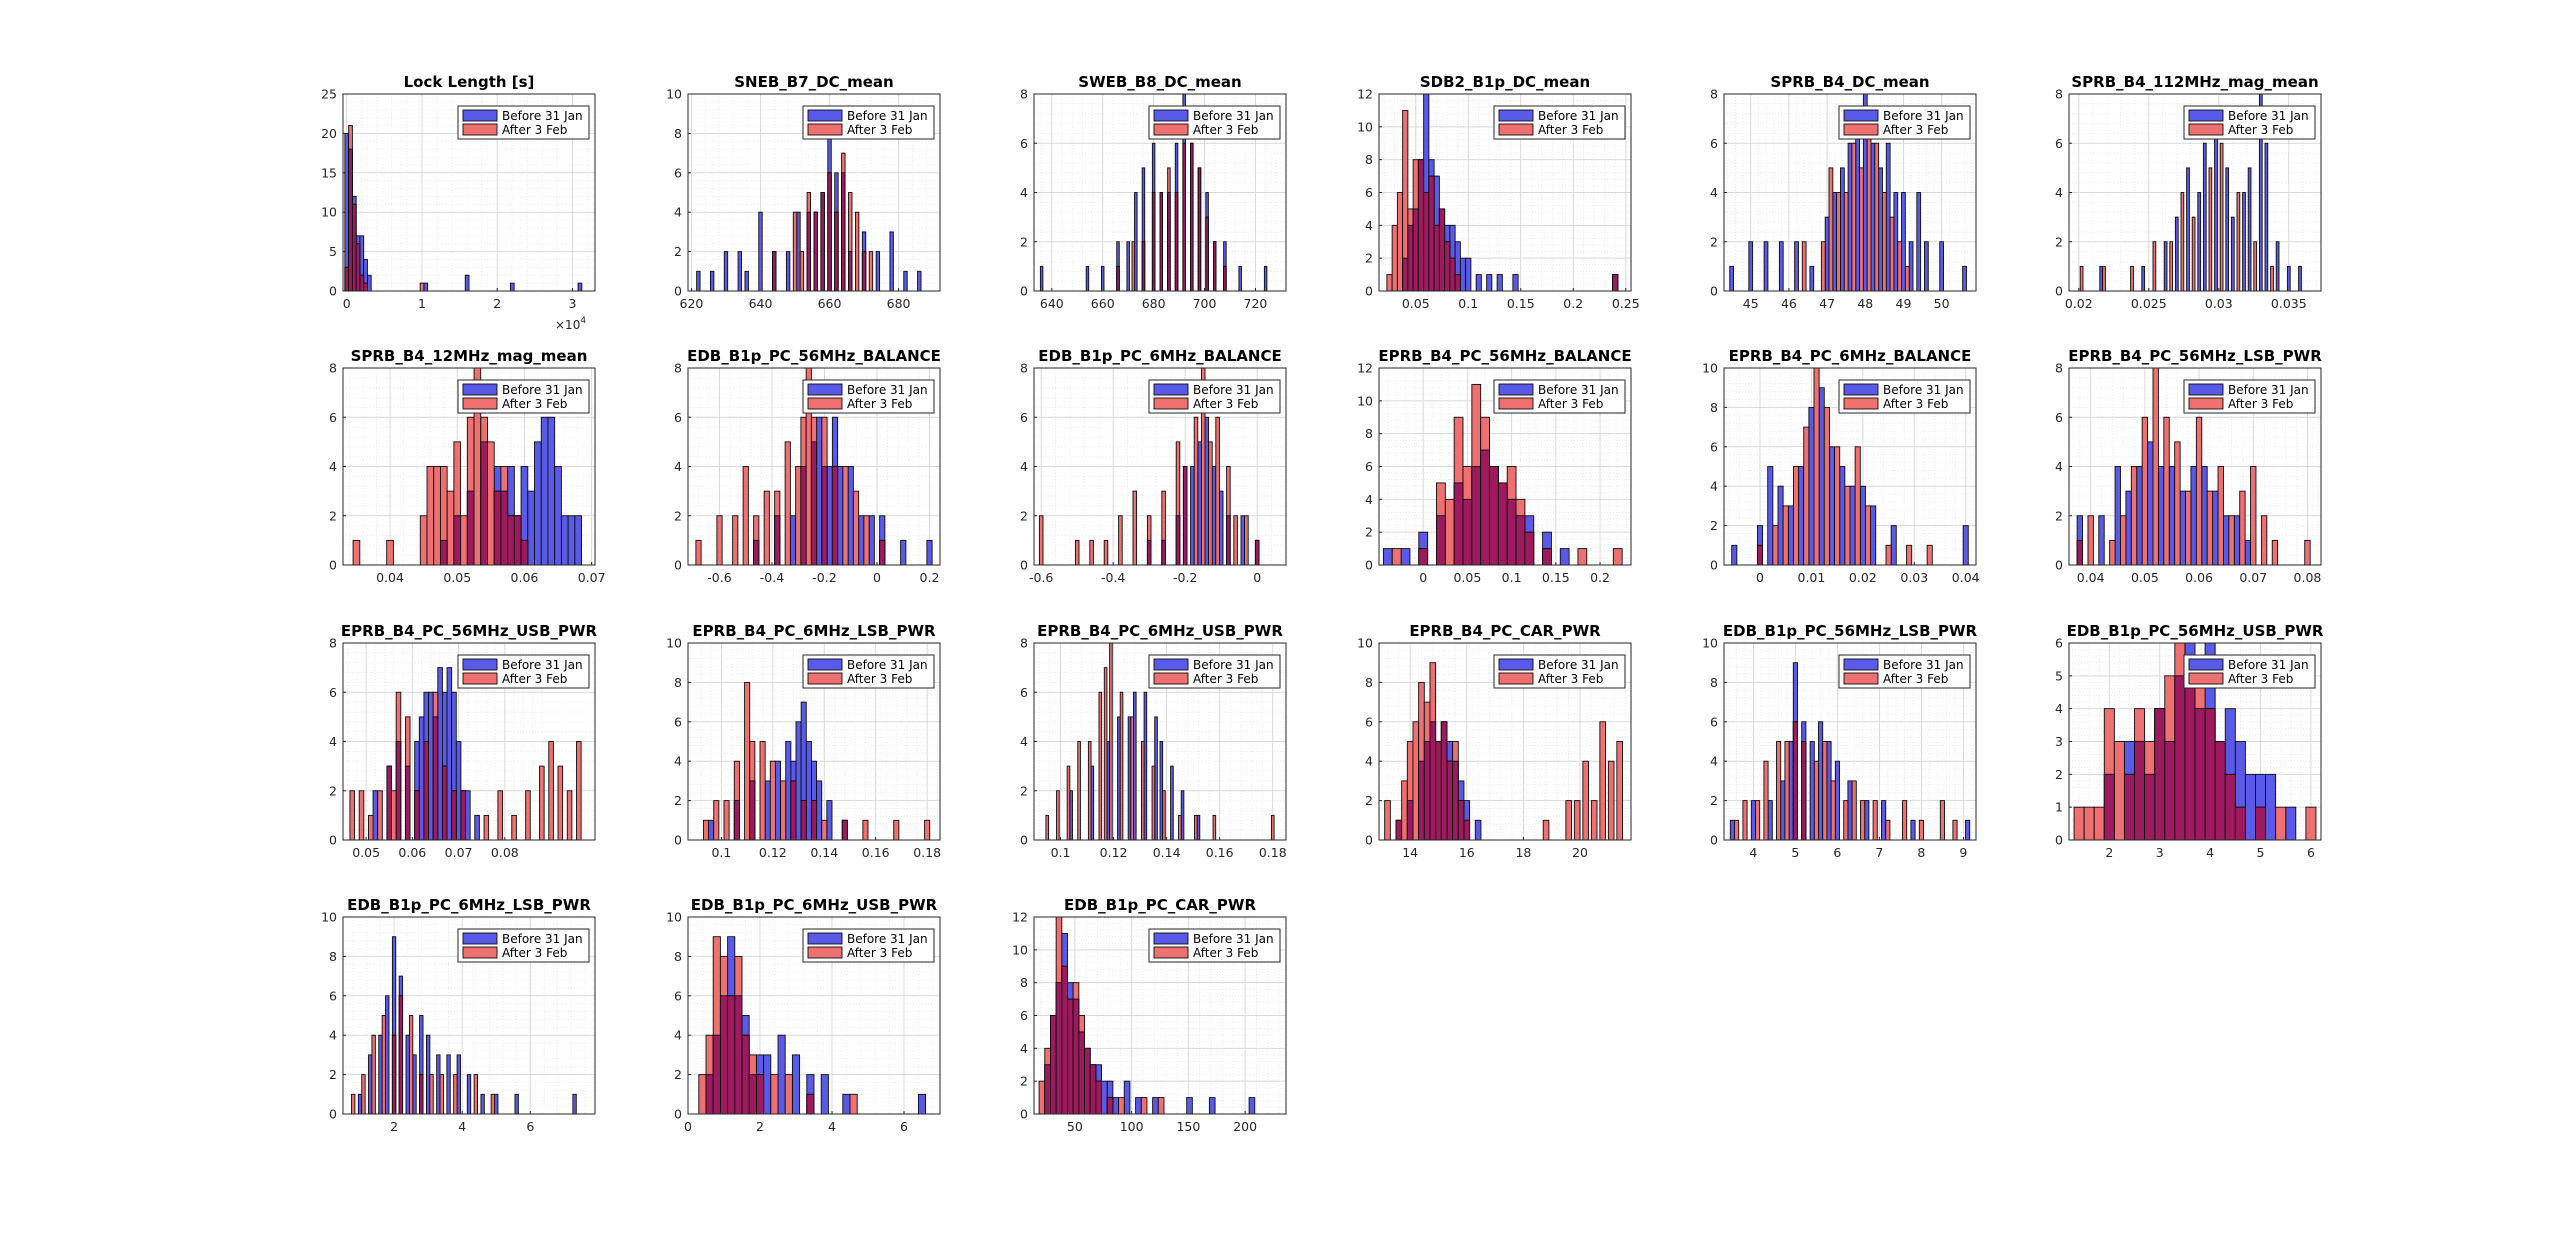 The image size is (2560, 1251). Describe the element at coordinates (1365, 126) in the screenshot. I see `y-tick-label: 10` at that location.